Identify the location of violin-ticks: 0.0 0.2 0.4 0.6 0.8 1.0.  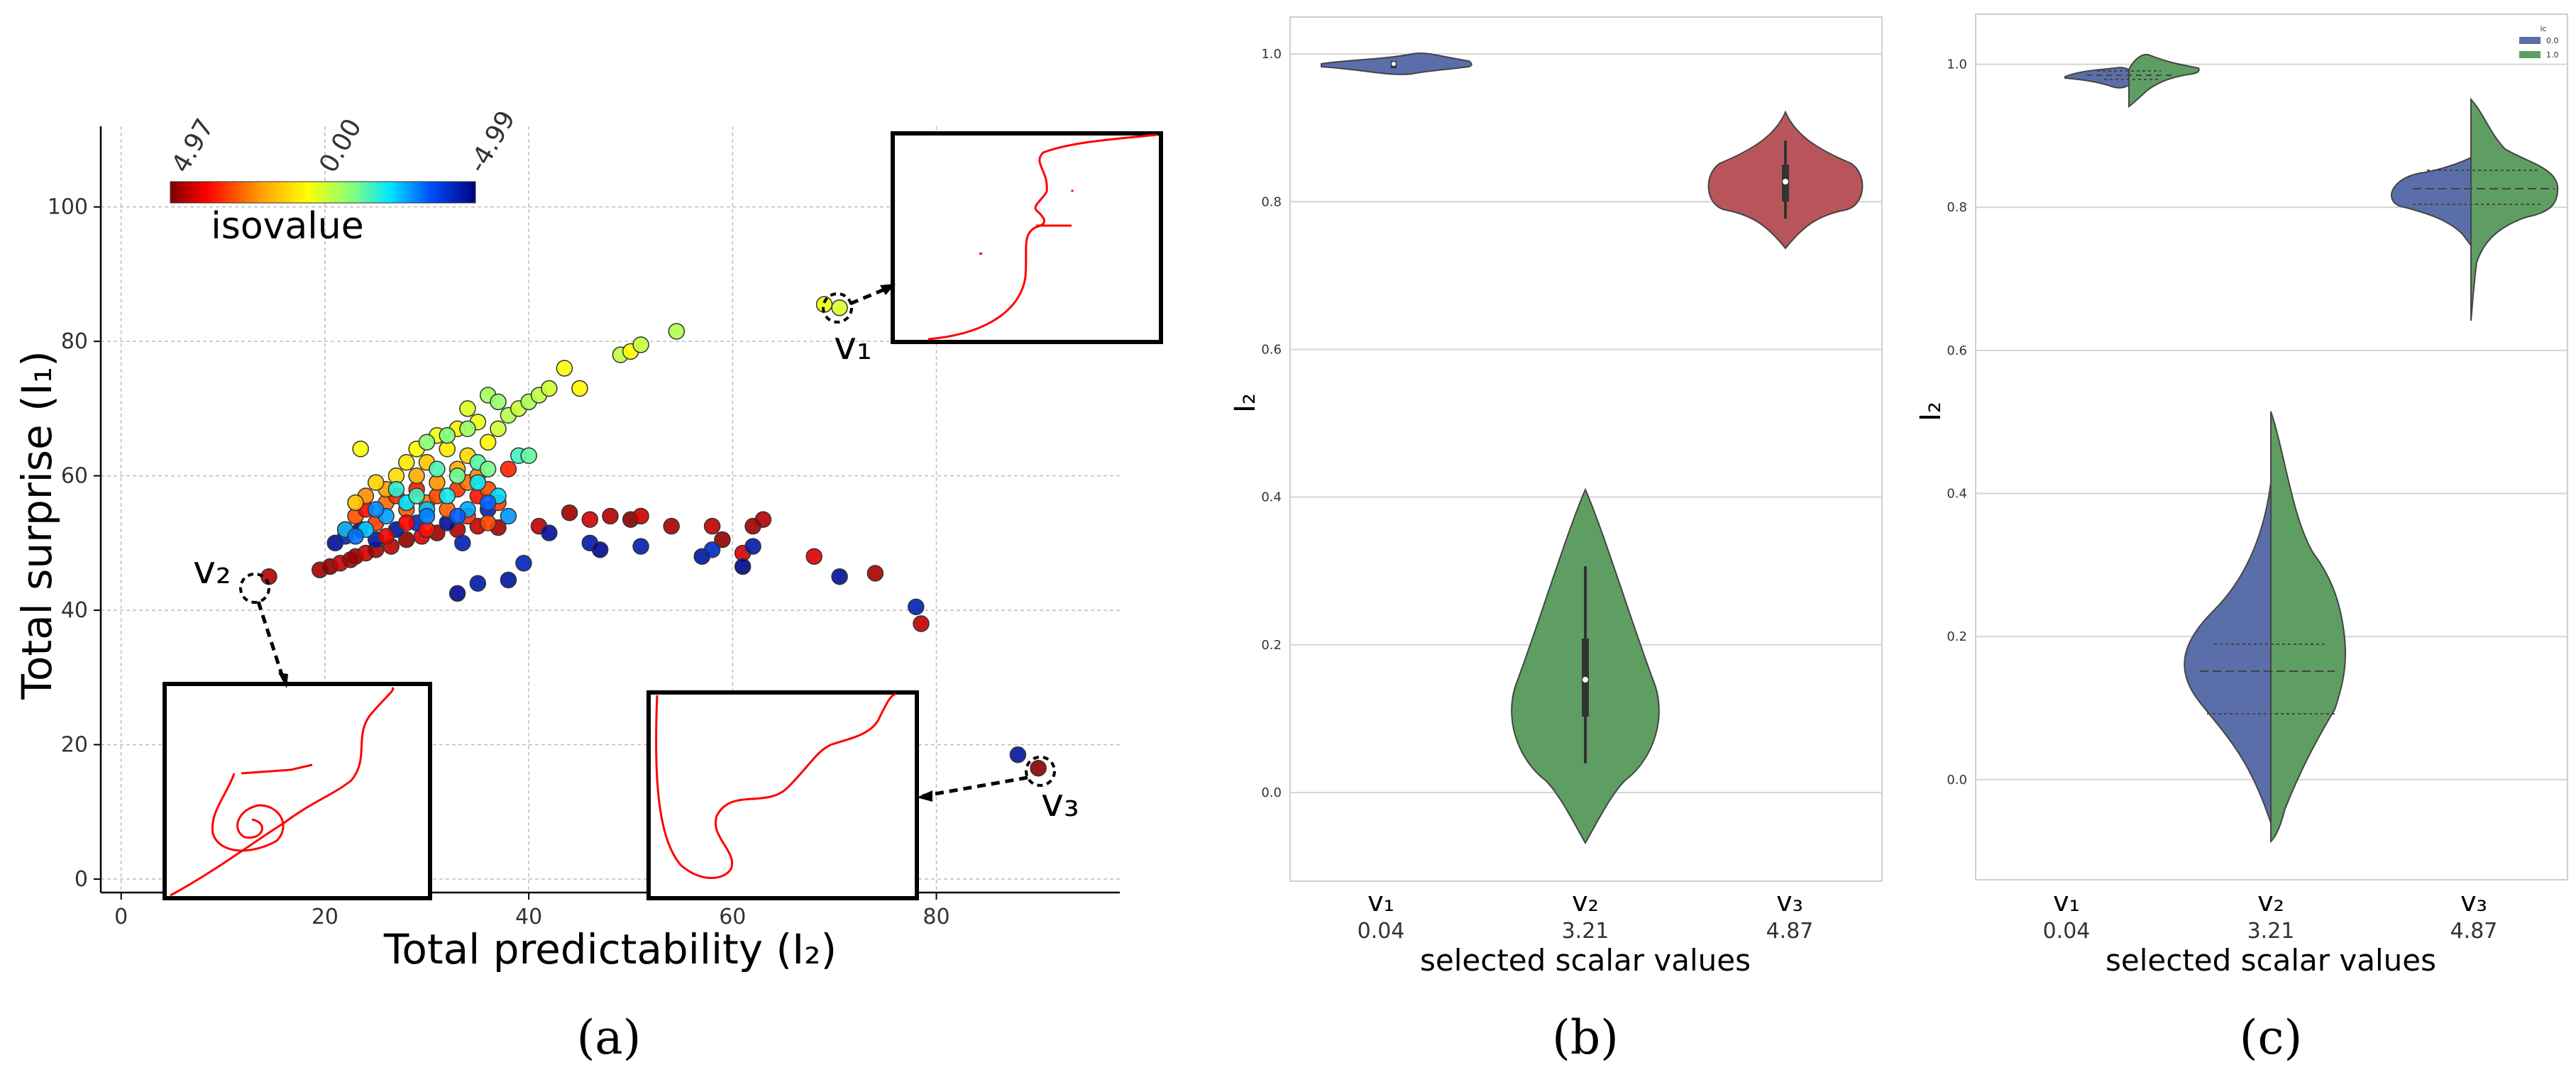
(1271, 423).